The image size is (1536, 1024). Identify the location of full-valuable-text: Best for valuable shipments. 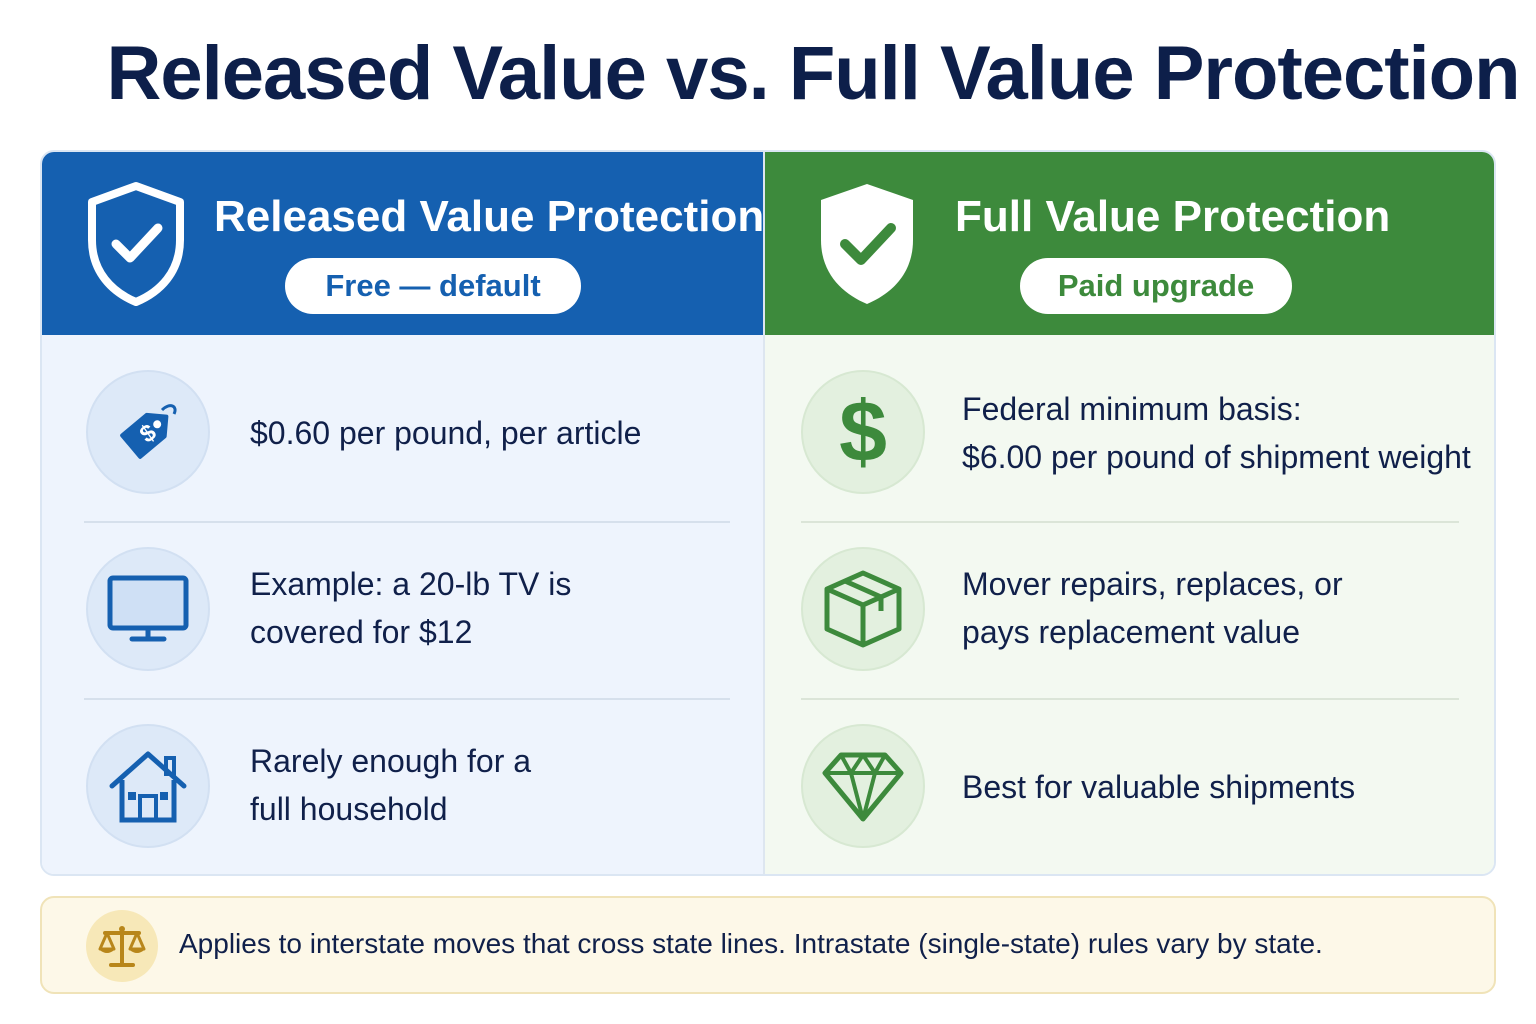
(1159, 787).